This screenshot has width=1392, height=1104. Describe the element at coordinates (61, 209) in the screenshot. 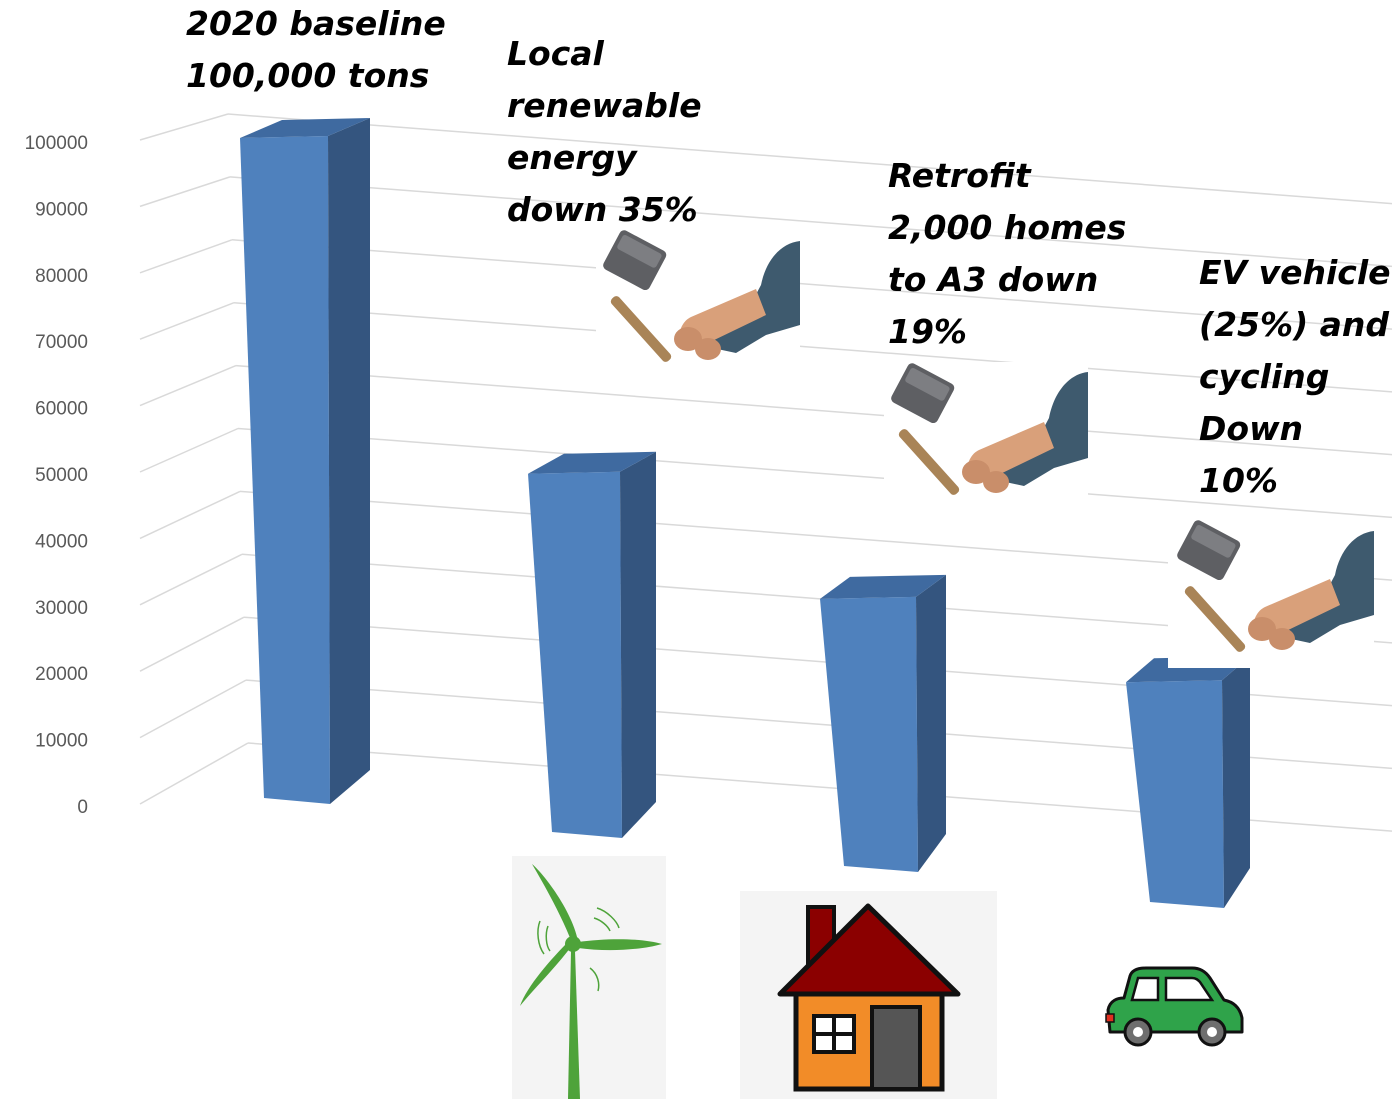

I see `y-tick-label: 90000` at that location.